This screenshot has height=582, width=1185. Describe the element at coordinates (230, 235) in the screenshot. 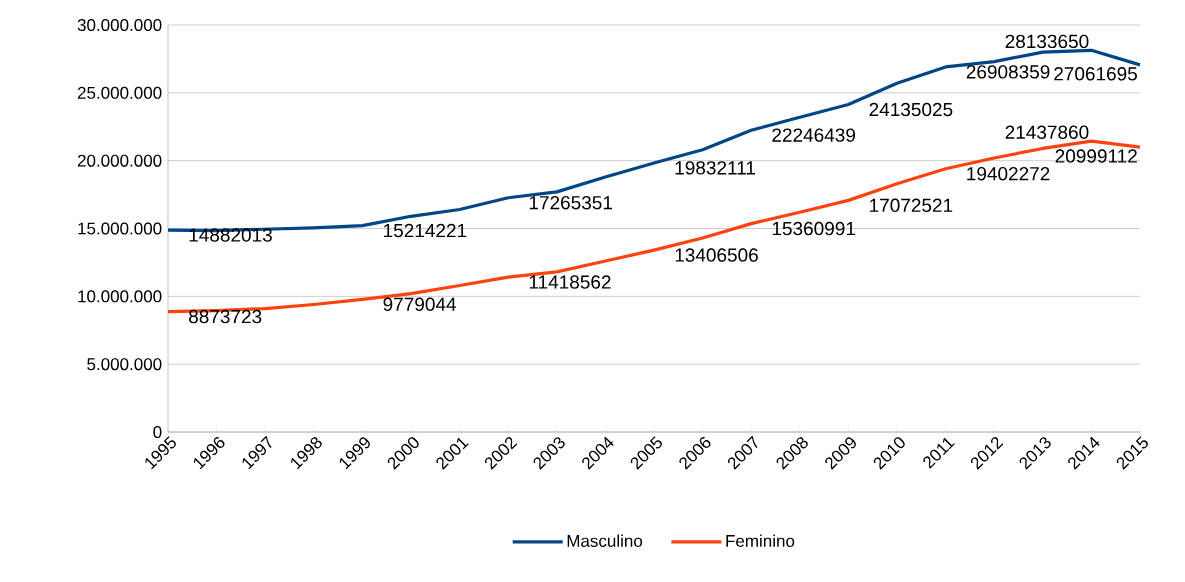

I see `data-label: 14882013` at that location.